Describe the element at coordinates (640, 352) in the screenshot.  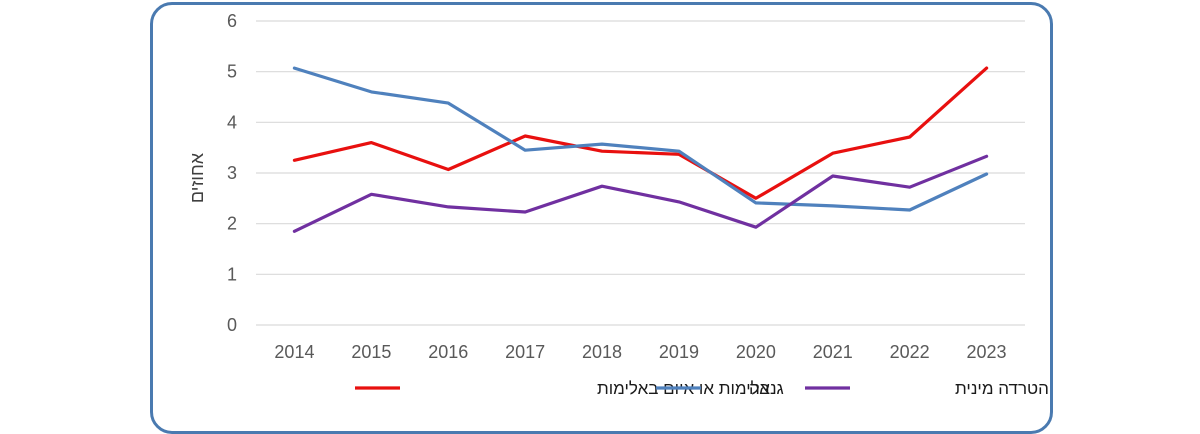
I see `x-axis-ticks: 2014 2015 2016 2017 2018 2019 2020 2021 2022 2023` at that location.